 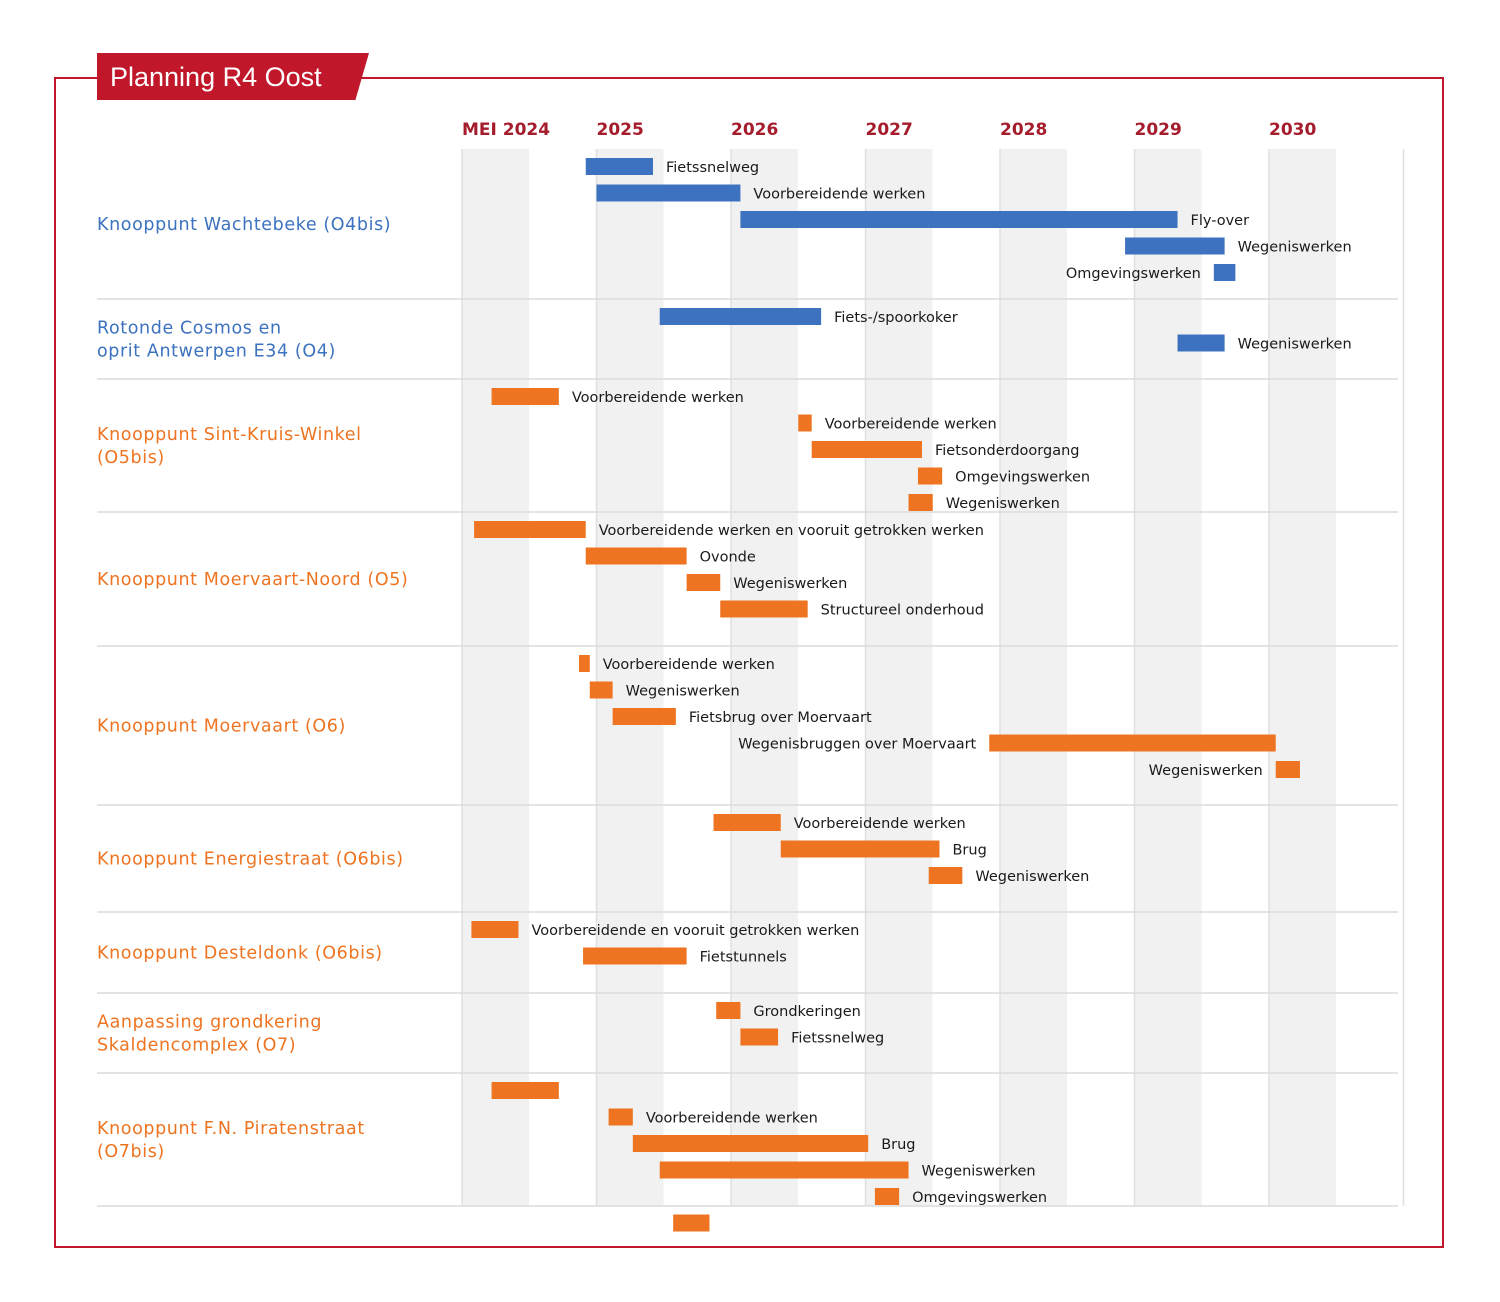 What do you see at coordinates (1023, 130) in the screenshot?
I see `year-label: 2028` at bounding box center [1023, 130].